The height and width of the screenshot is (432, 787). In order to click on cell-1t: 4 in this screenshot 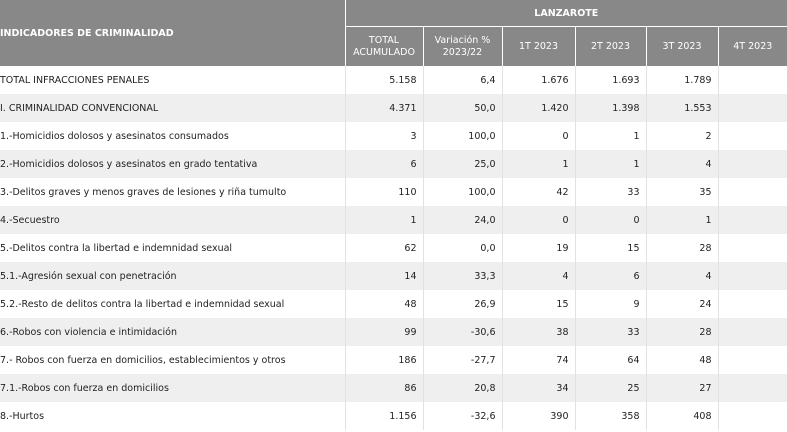, I will do `click(539, 276)`.